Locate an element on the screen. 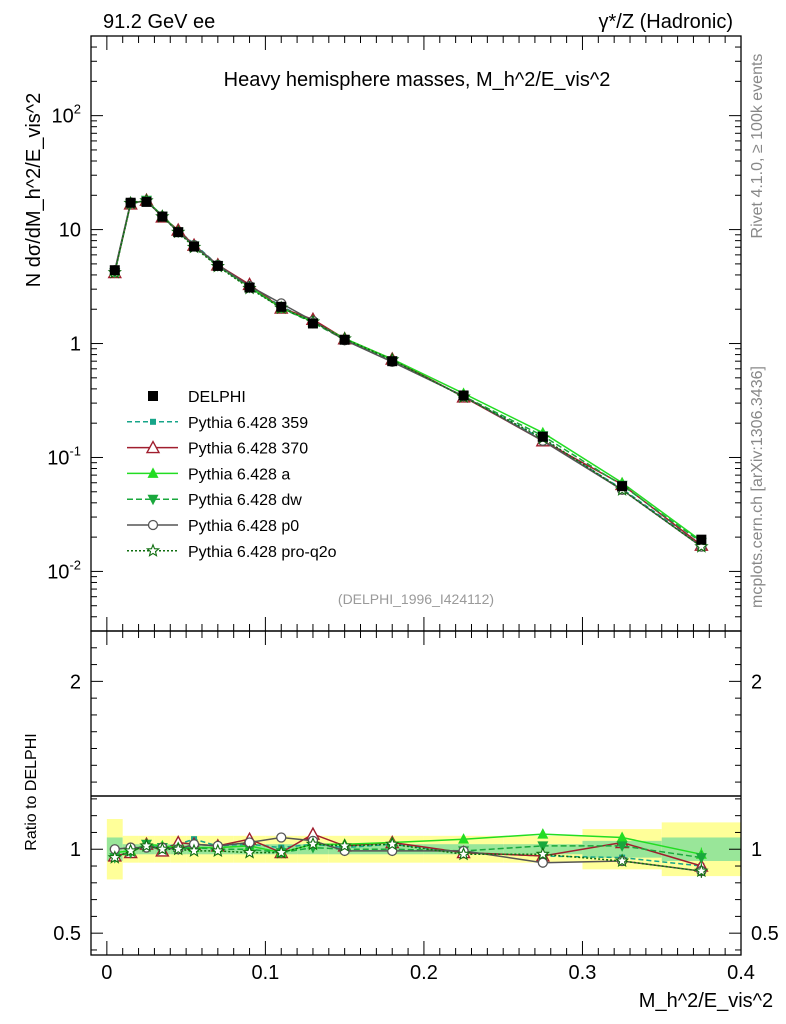 This screenshot has width=786, height=1024. plot-title: Heavy hemisphere masses, M_h^2/E_vis^2 is located at coordinates (417, 80).